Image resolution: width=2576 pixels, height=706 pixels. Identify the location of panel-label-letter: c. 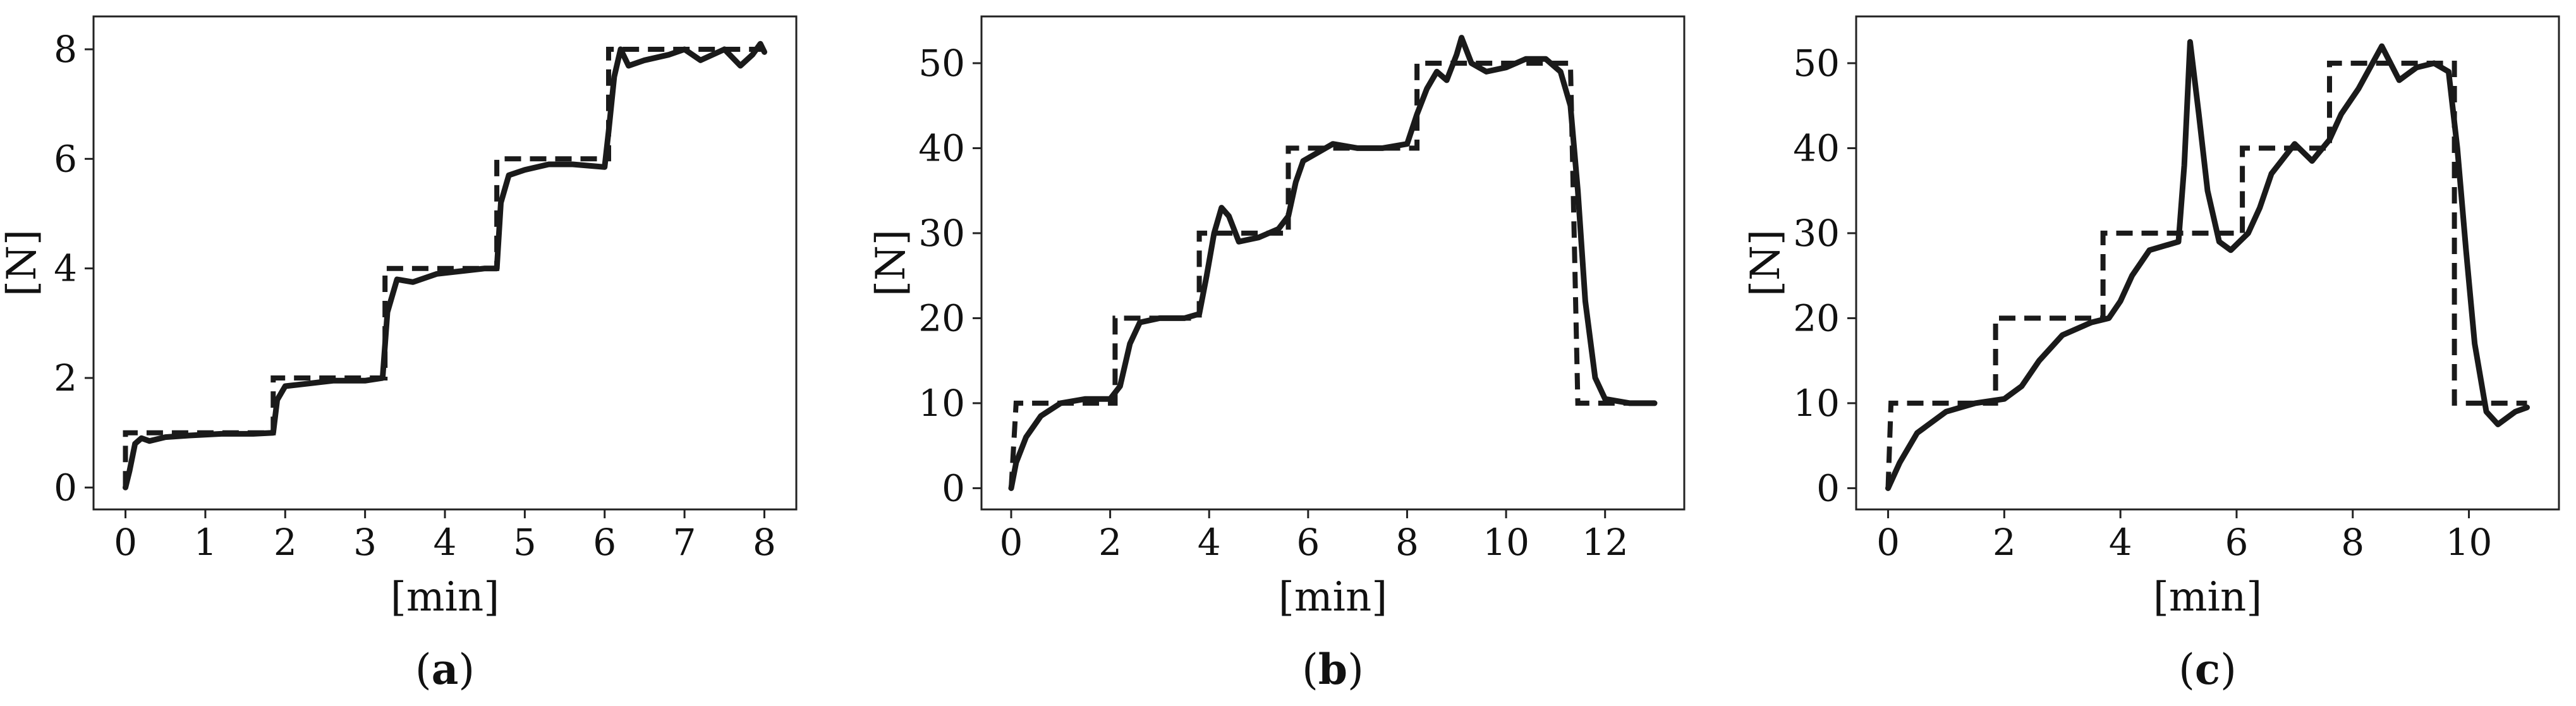
(2207, 669).